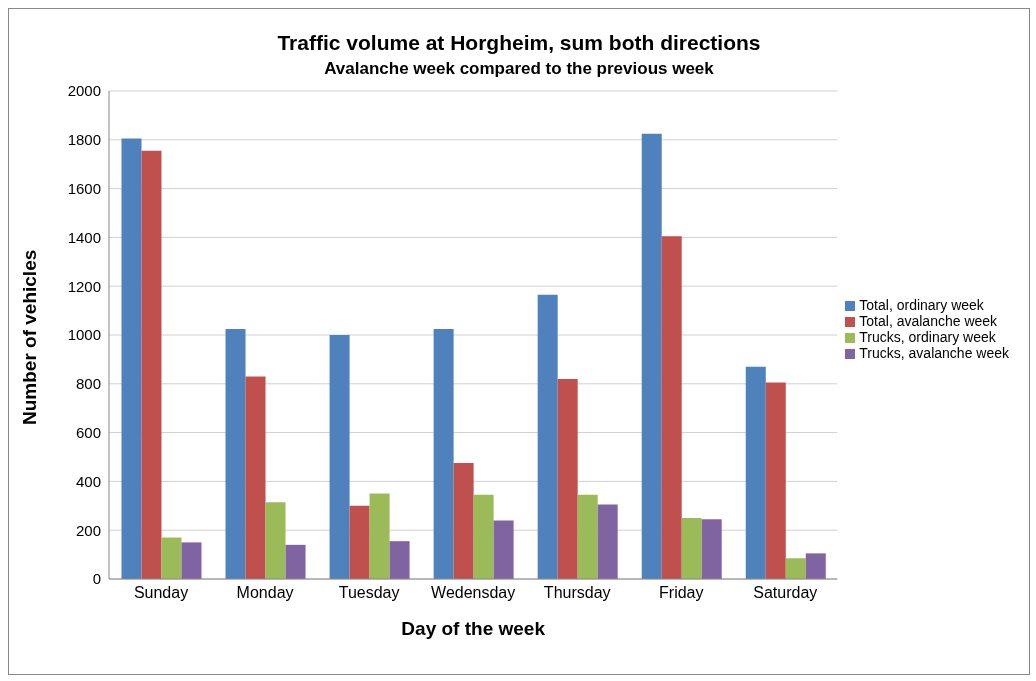 This screenshot has height=681, width=1036. What do you see at coordinates (928, 321) in the screenshot?
I see `legend-label: Total, avalanche week` at bounding box center [928, 321].